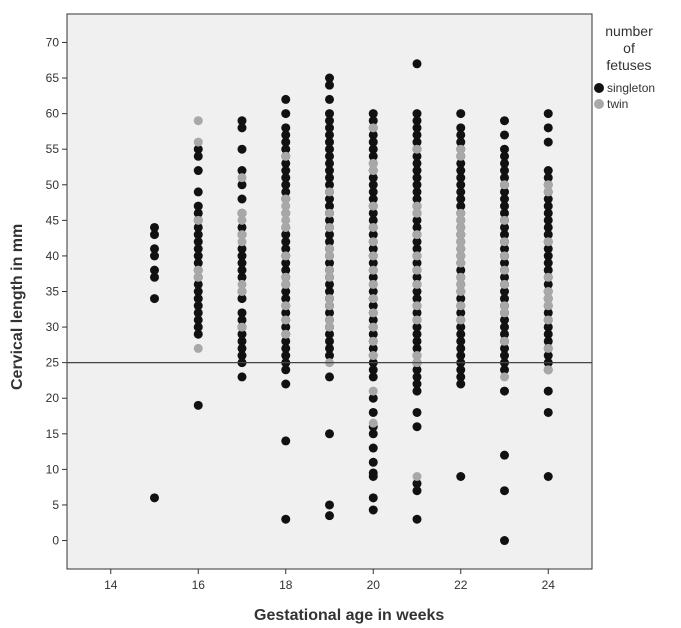  What do you see at coordinates (53, 363) in the screenshot?
I see `y-tick-label: 25` at bounding box center [53, 363].